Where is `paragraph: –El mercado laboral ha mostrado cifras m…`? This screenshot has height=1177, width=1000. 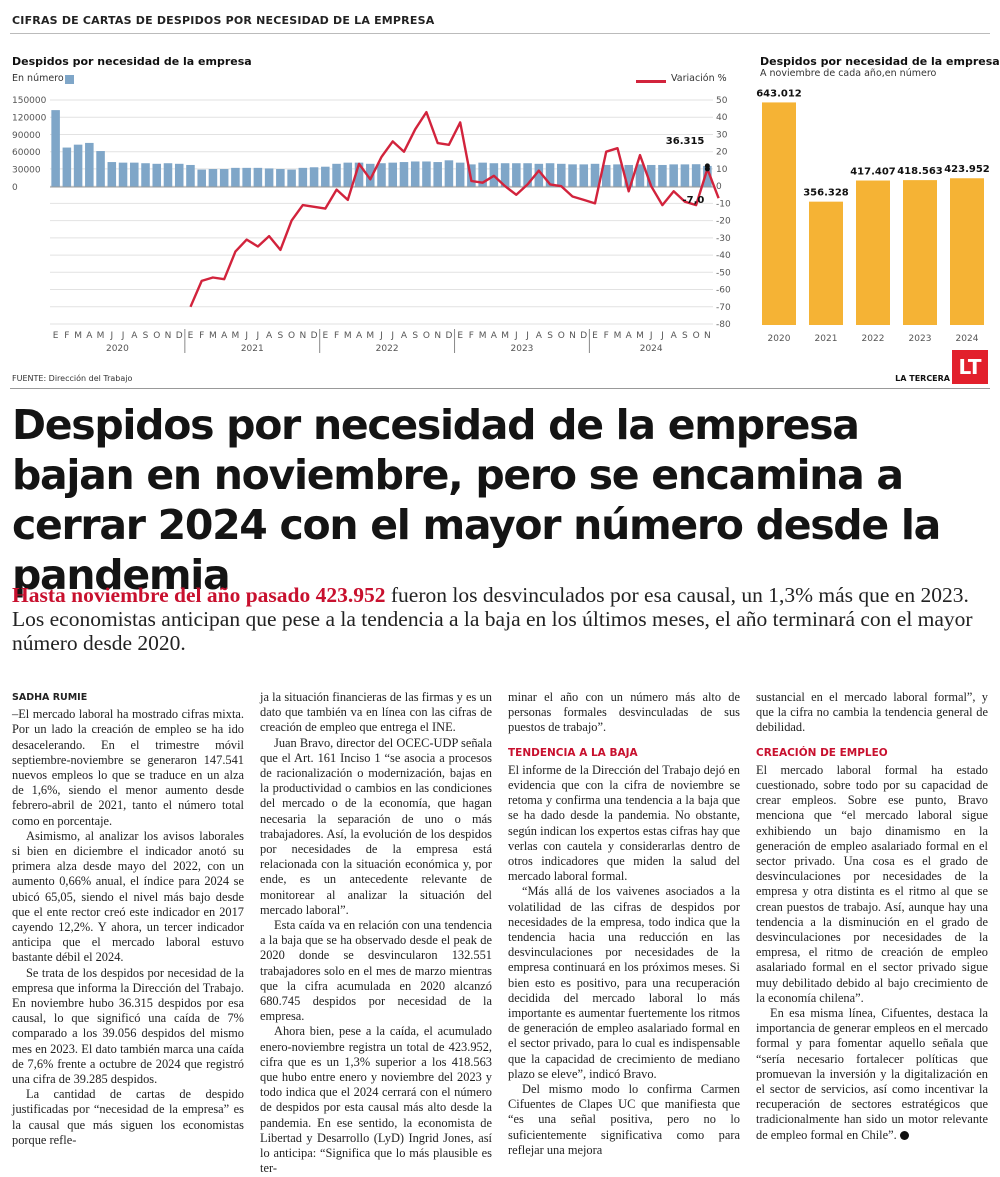 paragraph: –El mercado laboral ha mostrado cifras m… is located at coordinates (128, 767).